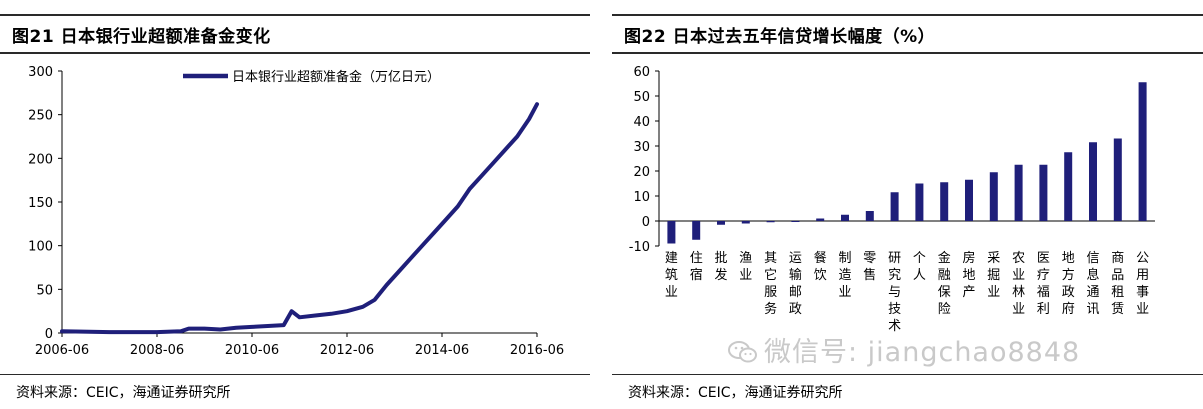 The image size is (1203, 409). I want to click on x-tick-label: 2014-06, so click(442, 350).